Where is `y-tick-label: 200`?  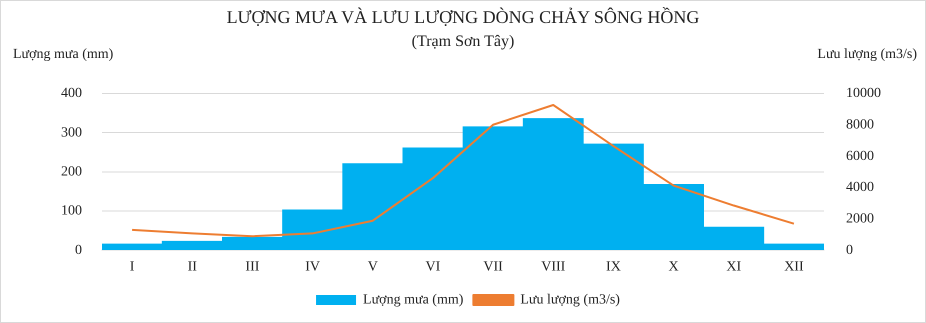 y-tick-label: 200 is located at coordinates (71, 172).